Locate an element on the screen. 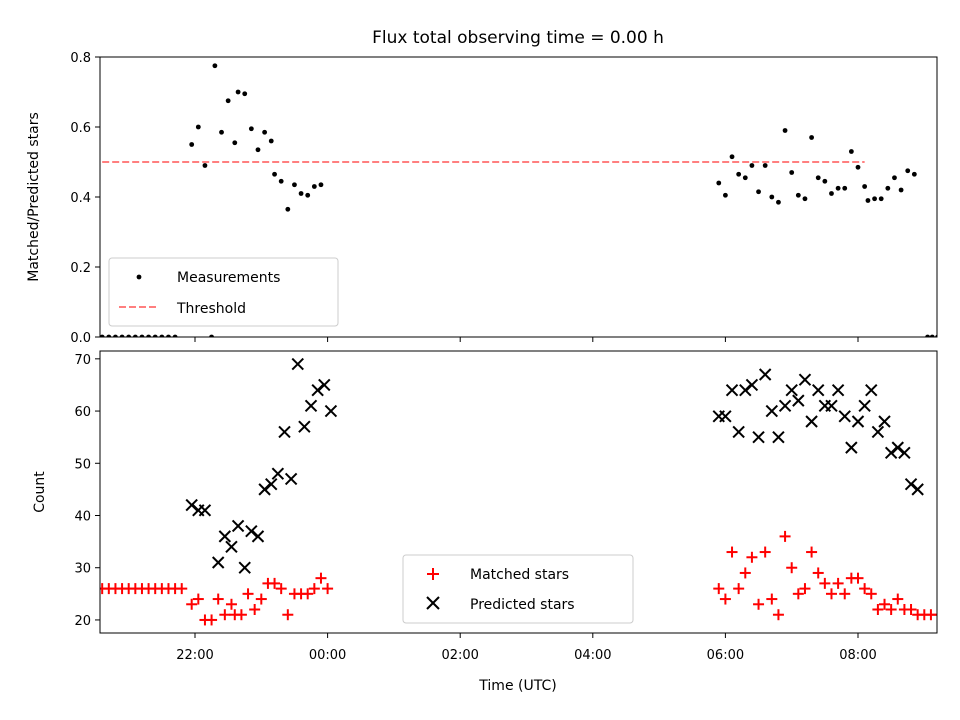  top-y-tick-label: 0.4 is located at coordinates (80, 198).